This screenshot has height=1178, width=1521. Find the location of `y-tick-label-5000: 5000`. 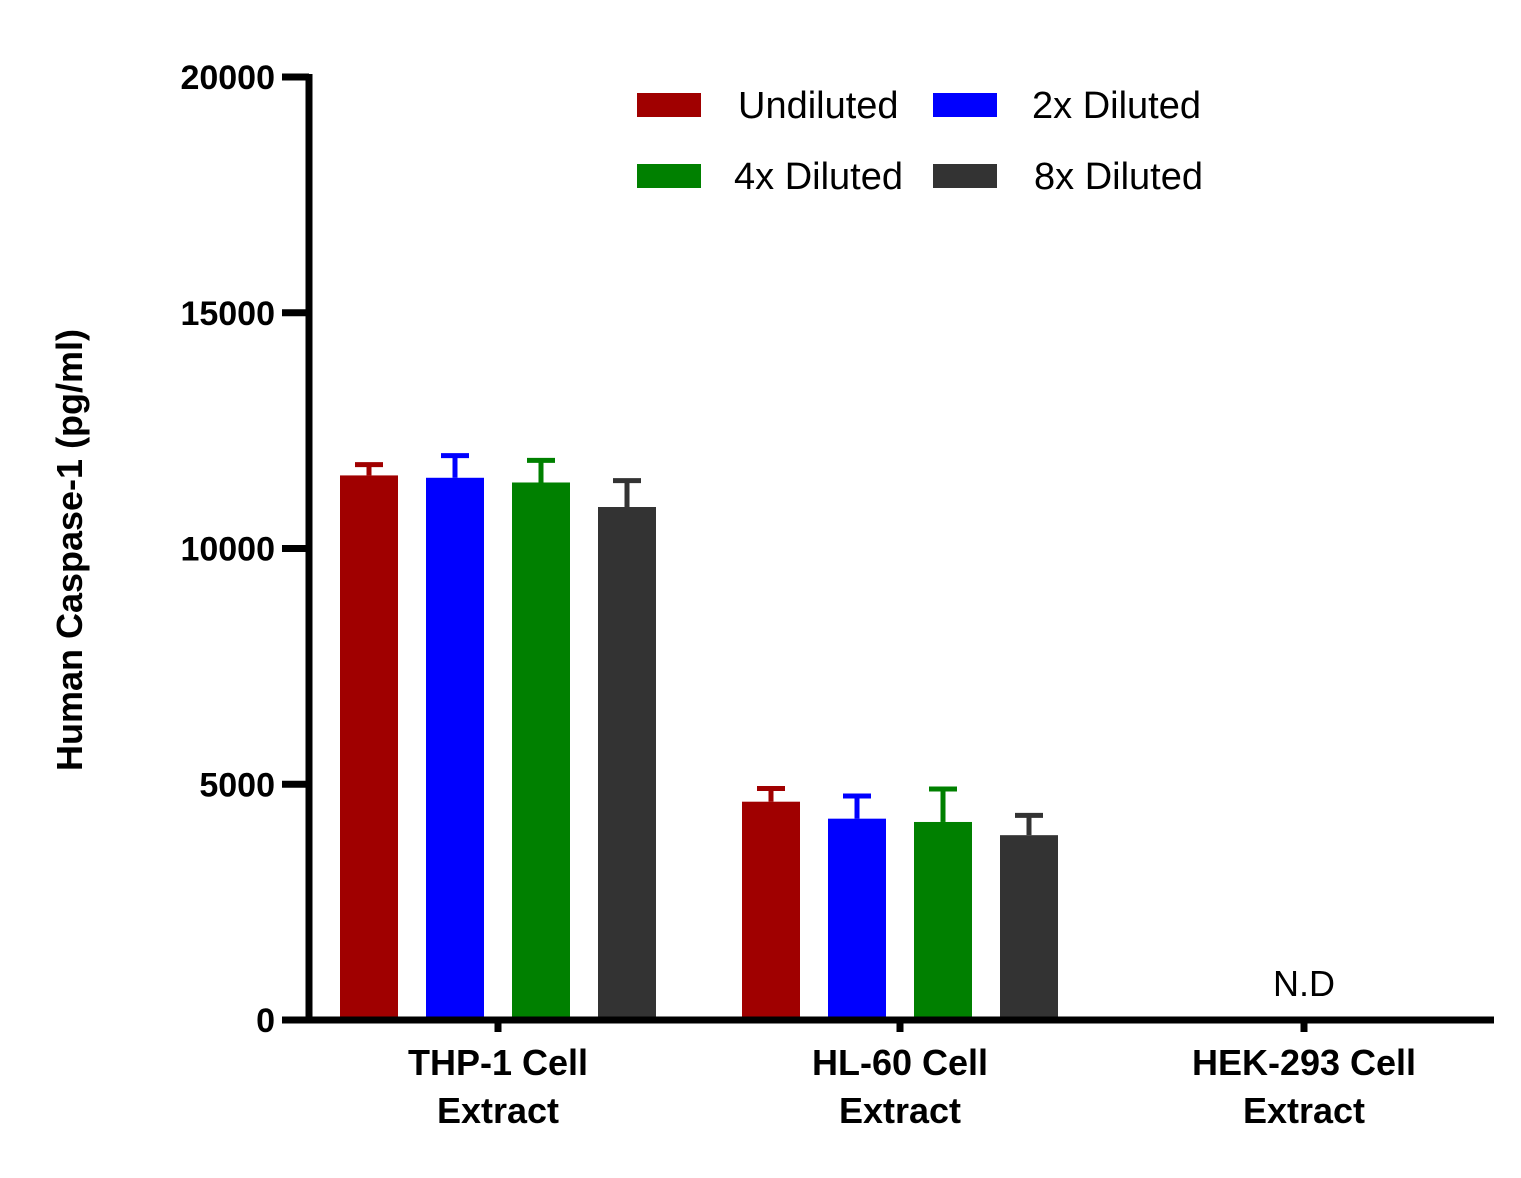

y-tick-label-5000: 5000 is located at coordinates (237, 785).